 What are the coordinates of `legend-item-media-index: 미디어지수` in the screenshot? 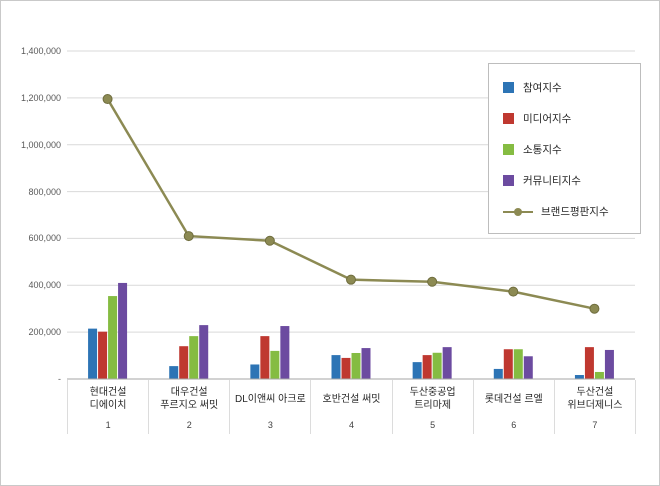 It's located at (564, 118).